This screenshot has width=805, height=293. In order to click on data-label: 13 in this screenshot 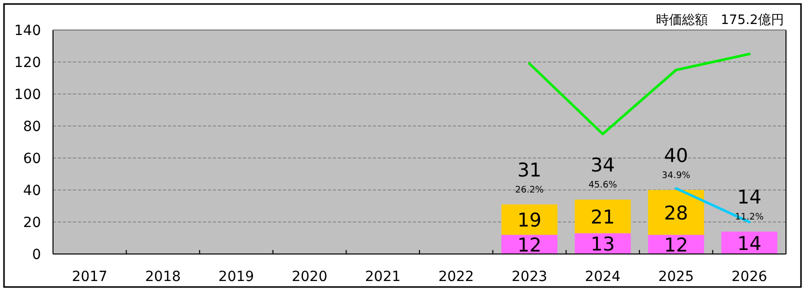, I will do `click(602, 245)`.